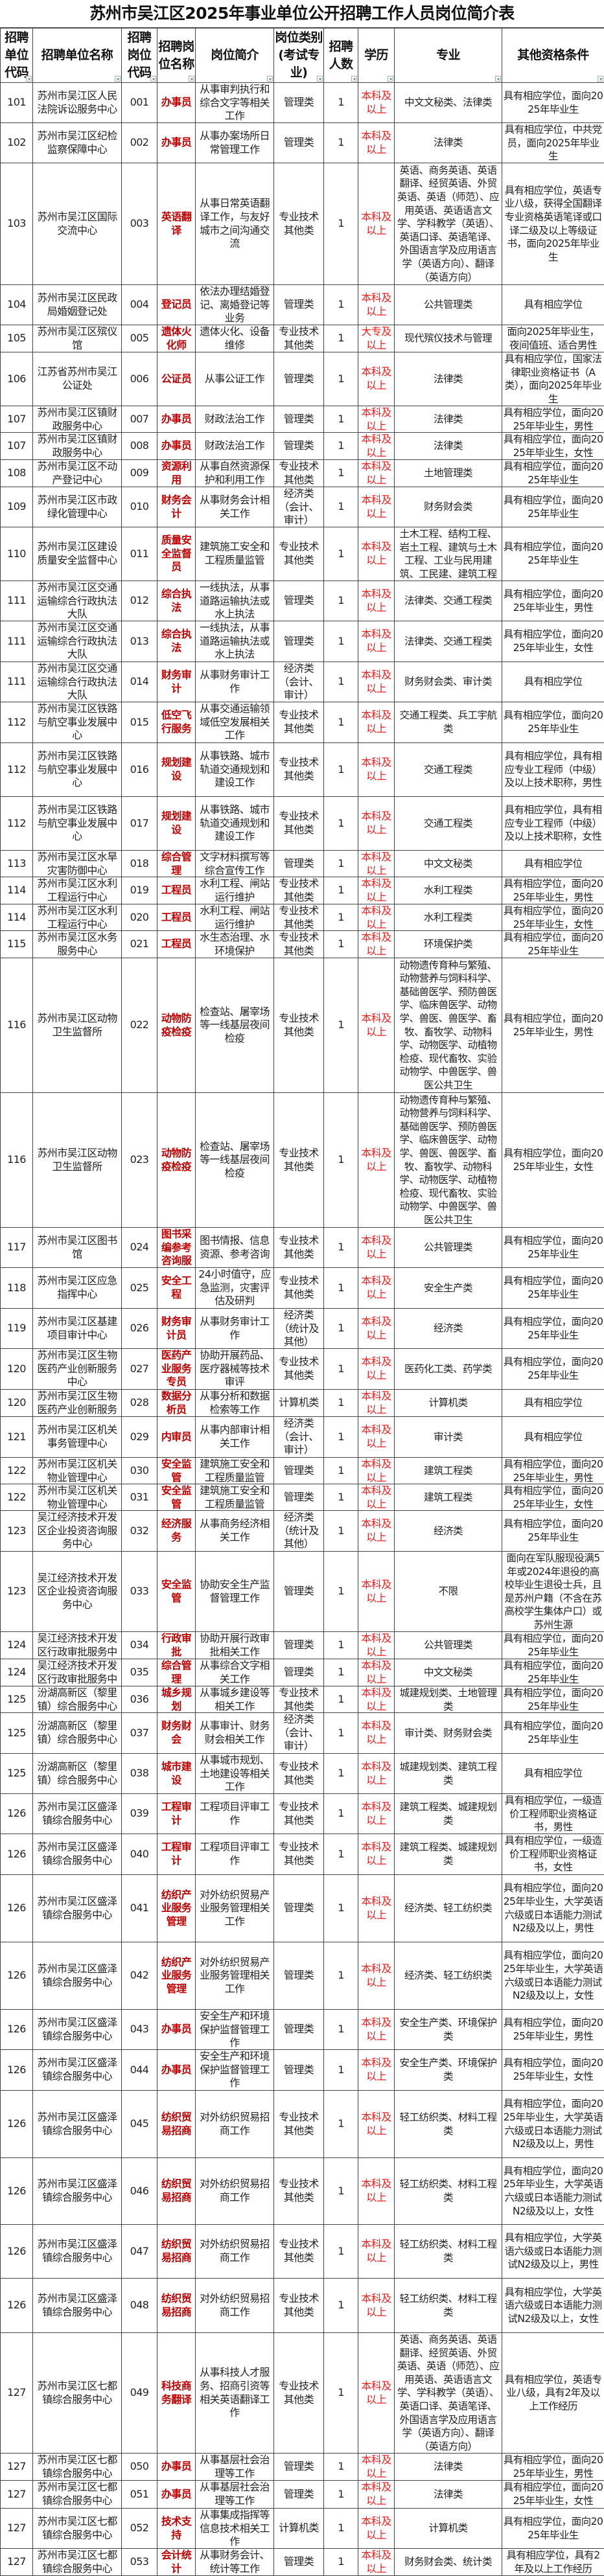 The height and width of the screenshot is (2576, 604). What do you see at coordinates (553, 1403) in the screenshot?
I see `cell-other-requirements: 具有相应学位` at bounding box center [553, 1403].